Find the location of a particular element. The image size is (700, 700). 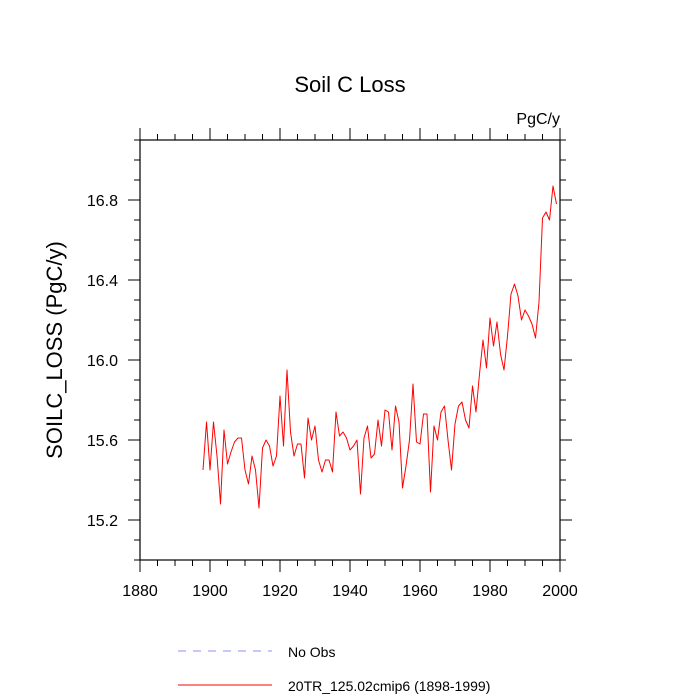

legend-label-series: 20TR_125.02cmip6 (1898-1999) is located at coordinates (389, 686).